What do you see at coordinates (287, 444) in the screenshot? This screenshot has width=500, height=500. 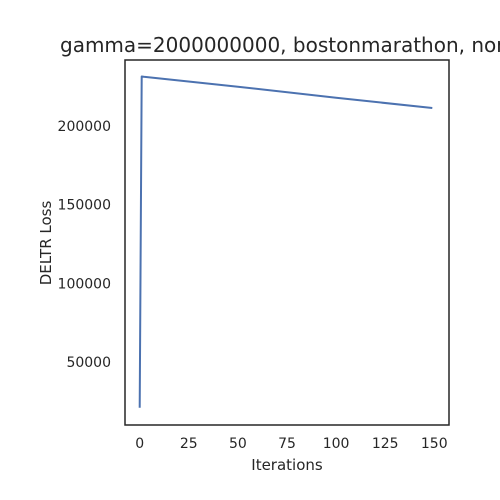 I see `x-tick-label: 75` at bounding box center [287, 444].